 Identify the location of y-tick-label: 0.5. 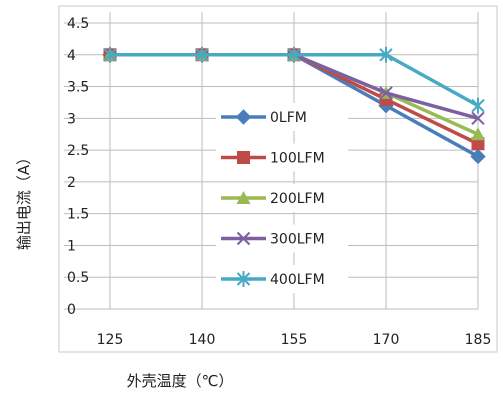
(78, 278).